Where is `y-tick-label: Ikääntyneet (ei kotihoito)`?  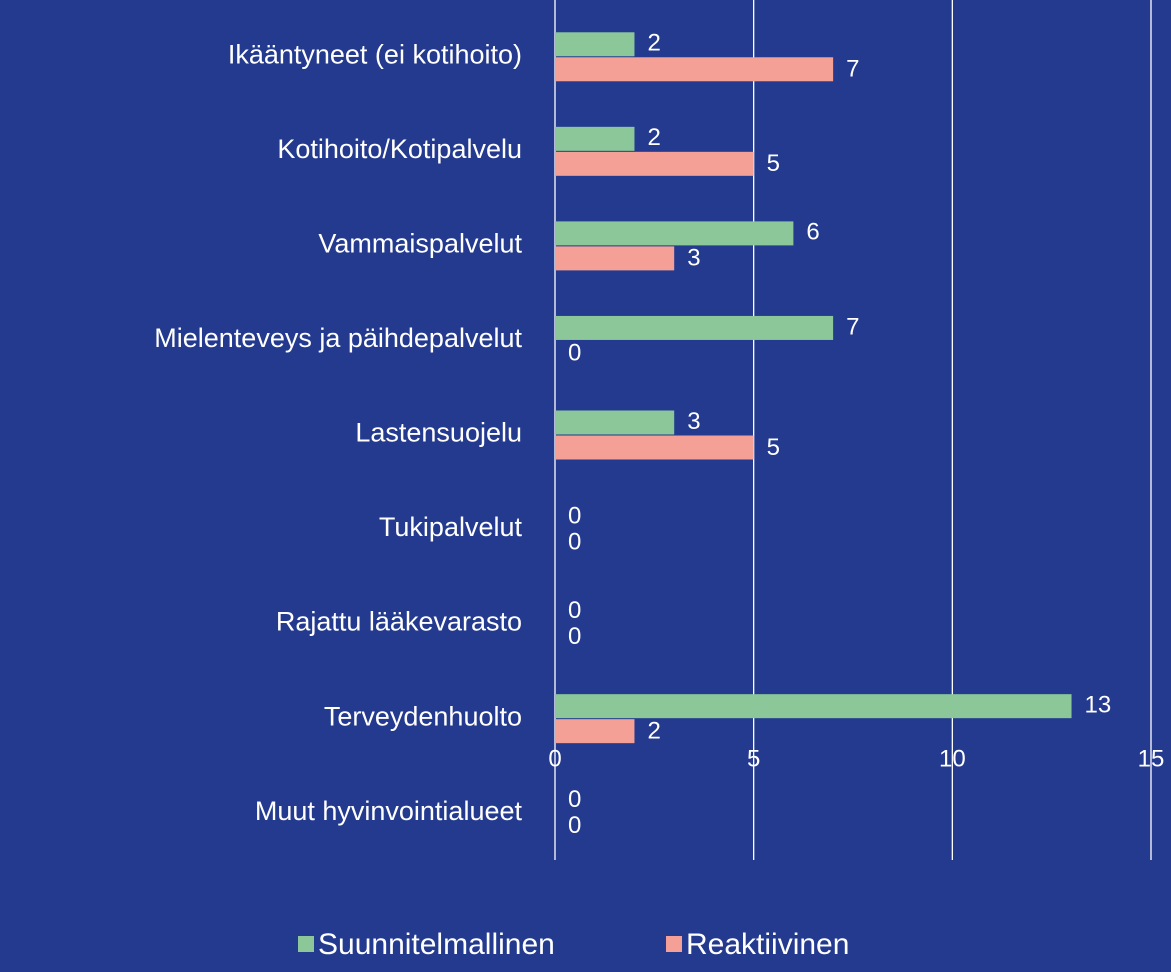 y-tick-label: Ikääntyneet (ei kotihoito) is located at coordinates (375, 54).